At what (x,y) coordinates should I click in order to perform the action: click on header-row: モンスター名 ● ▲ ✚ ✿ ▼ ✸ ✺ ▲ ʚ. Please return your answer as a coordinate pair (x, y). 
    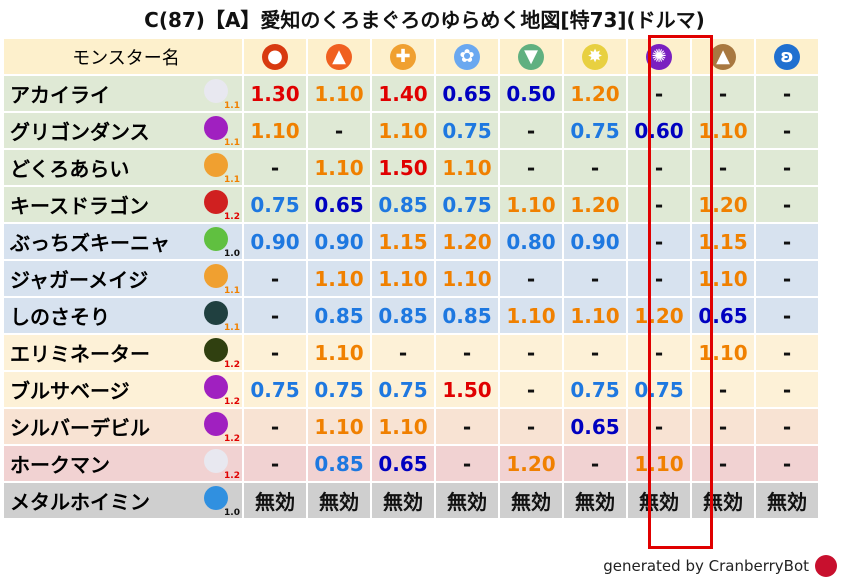
    Looking at the image, I should click on (411, 56).